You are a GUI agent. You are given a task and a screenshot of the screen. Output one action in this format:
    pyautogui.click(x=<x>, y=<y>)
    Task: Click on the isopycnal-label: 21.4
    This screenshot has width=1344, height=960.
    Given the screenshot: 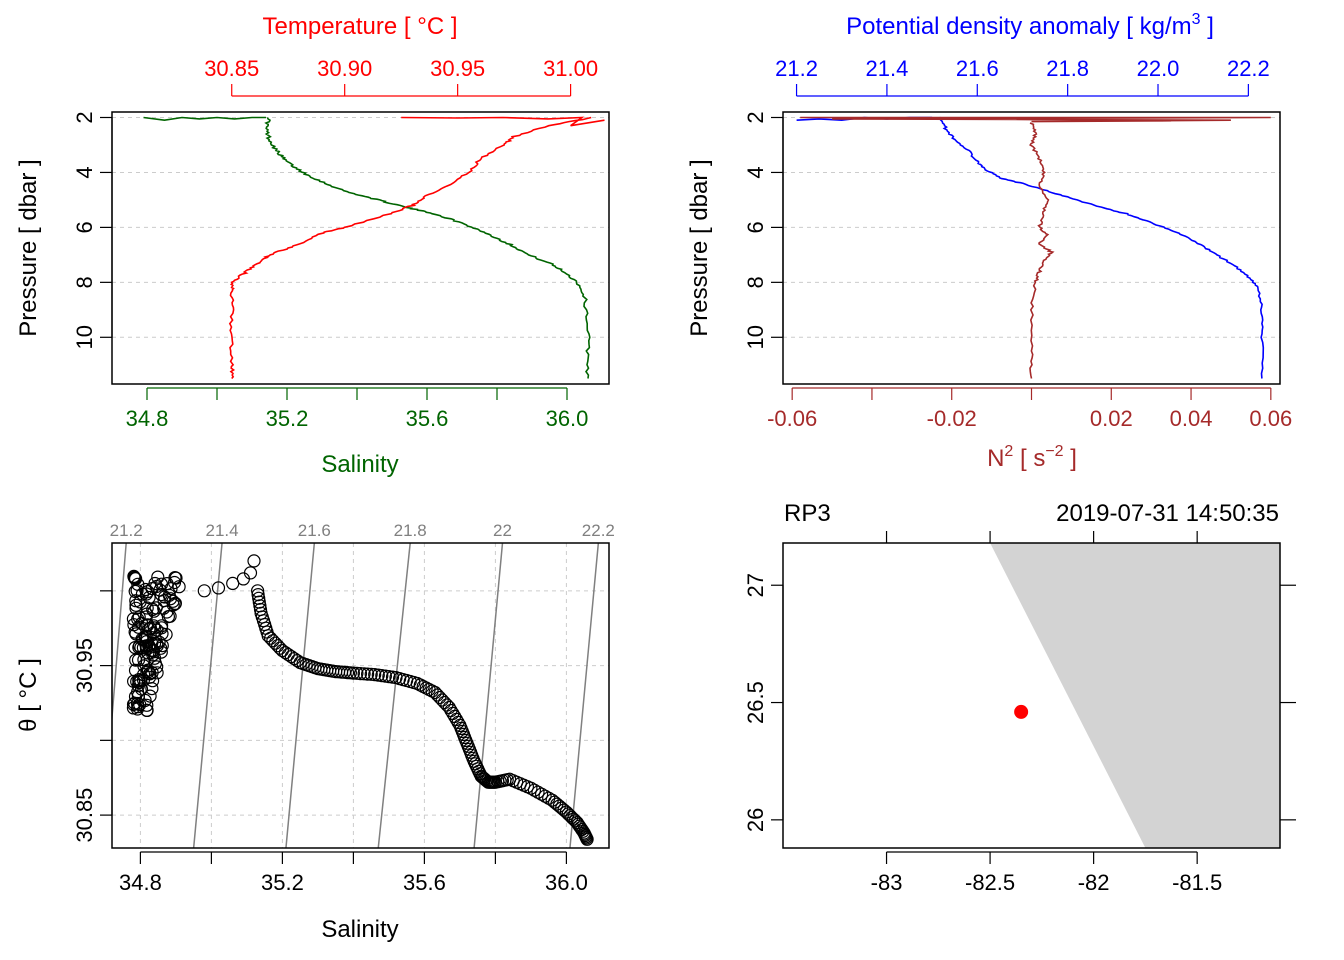 What is the action you would take?
    pyautogui.click(x=222, y=530)
    